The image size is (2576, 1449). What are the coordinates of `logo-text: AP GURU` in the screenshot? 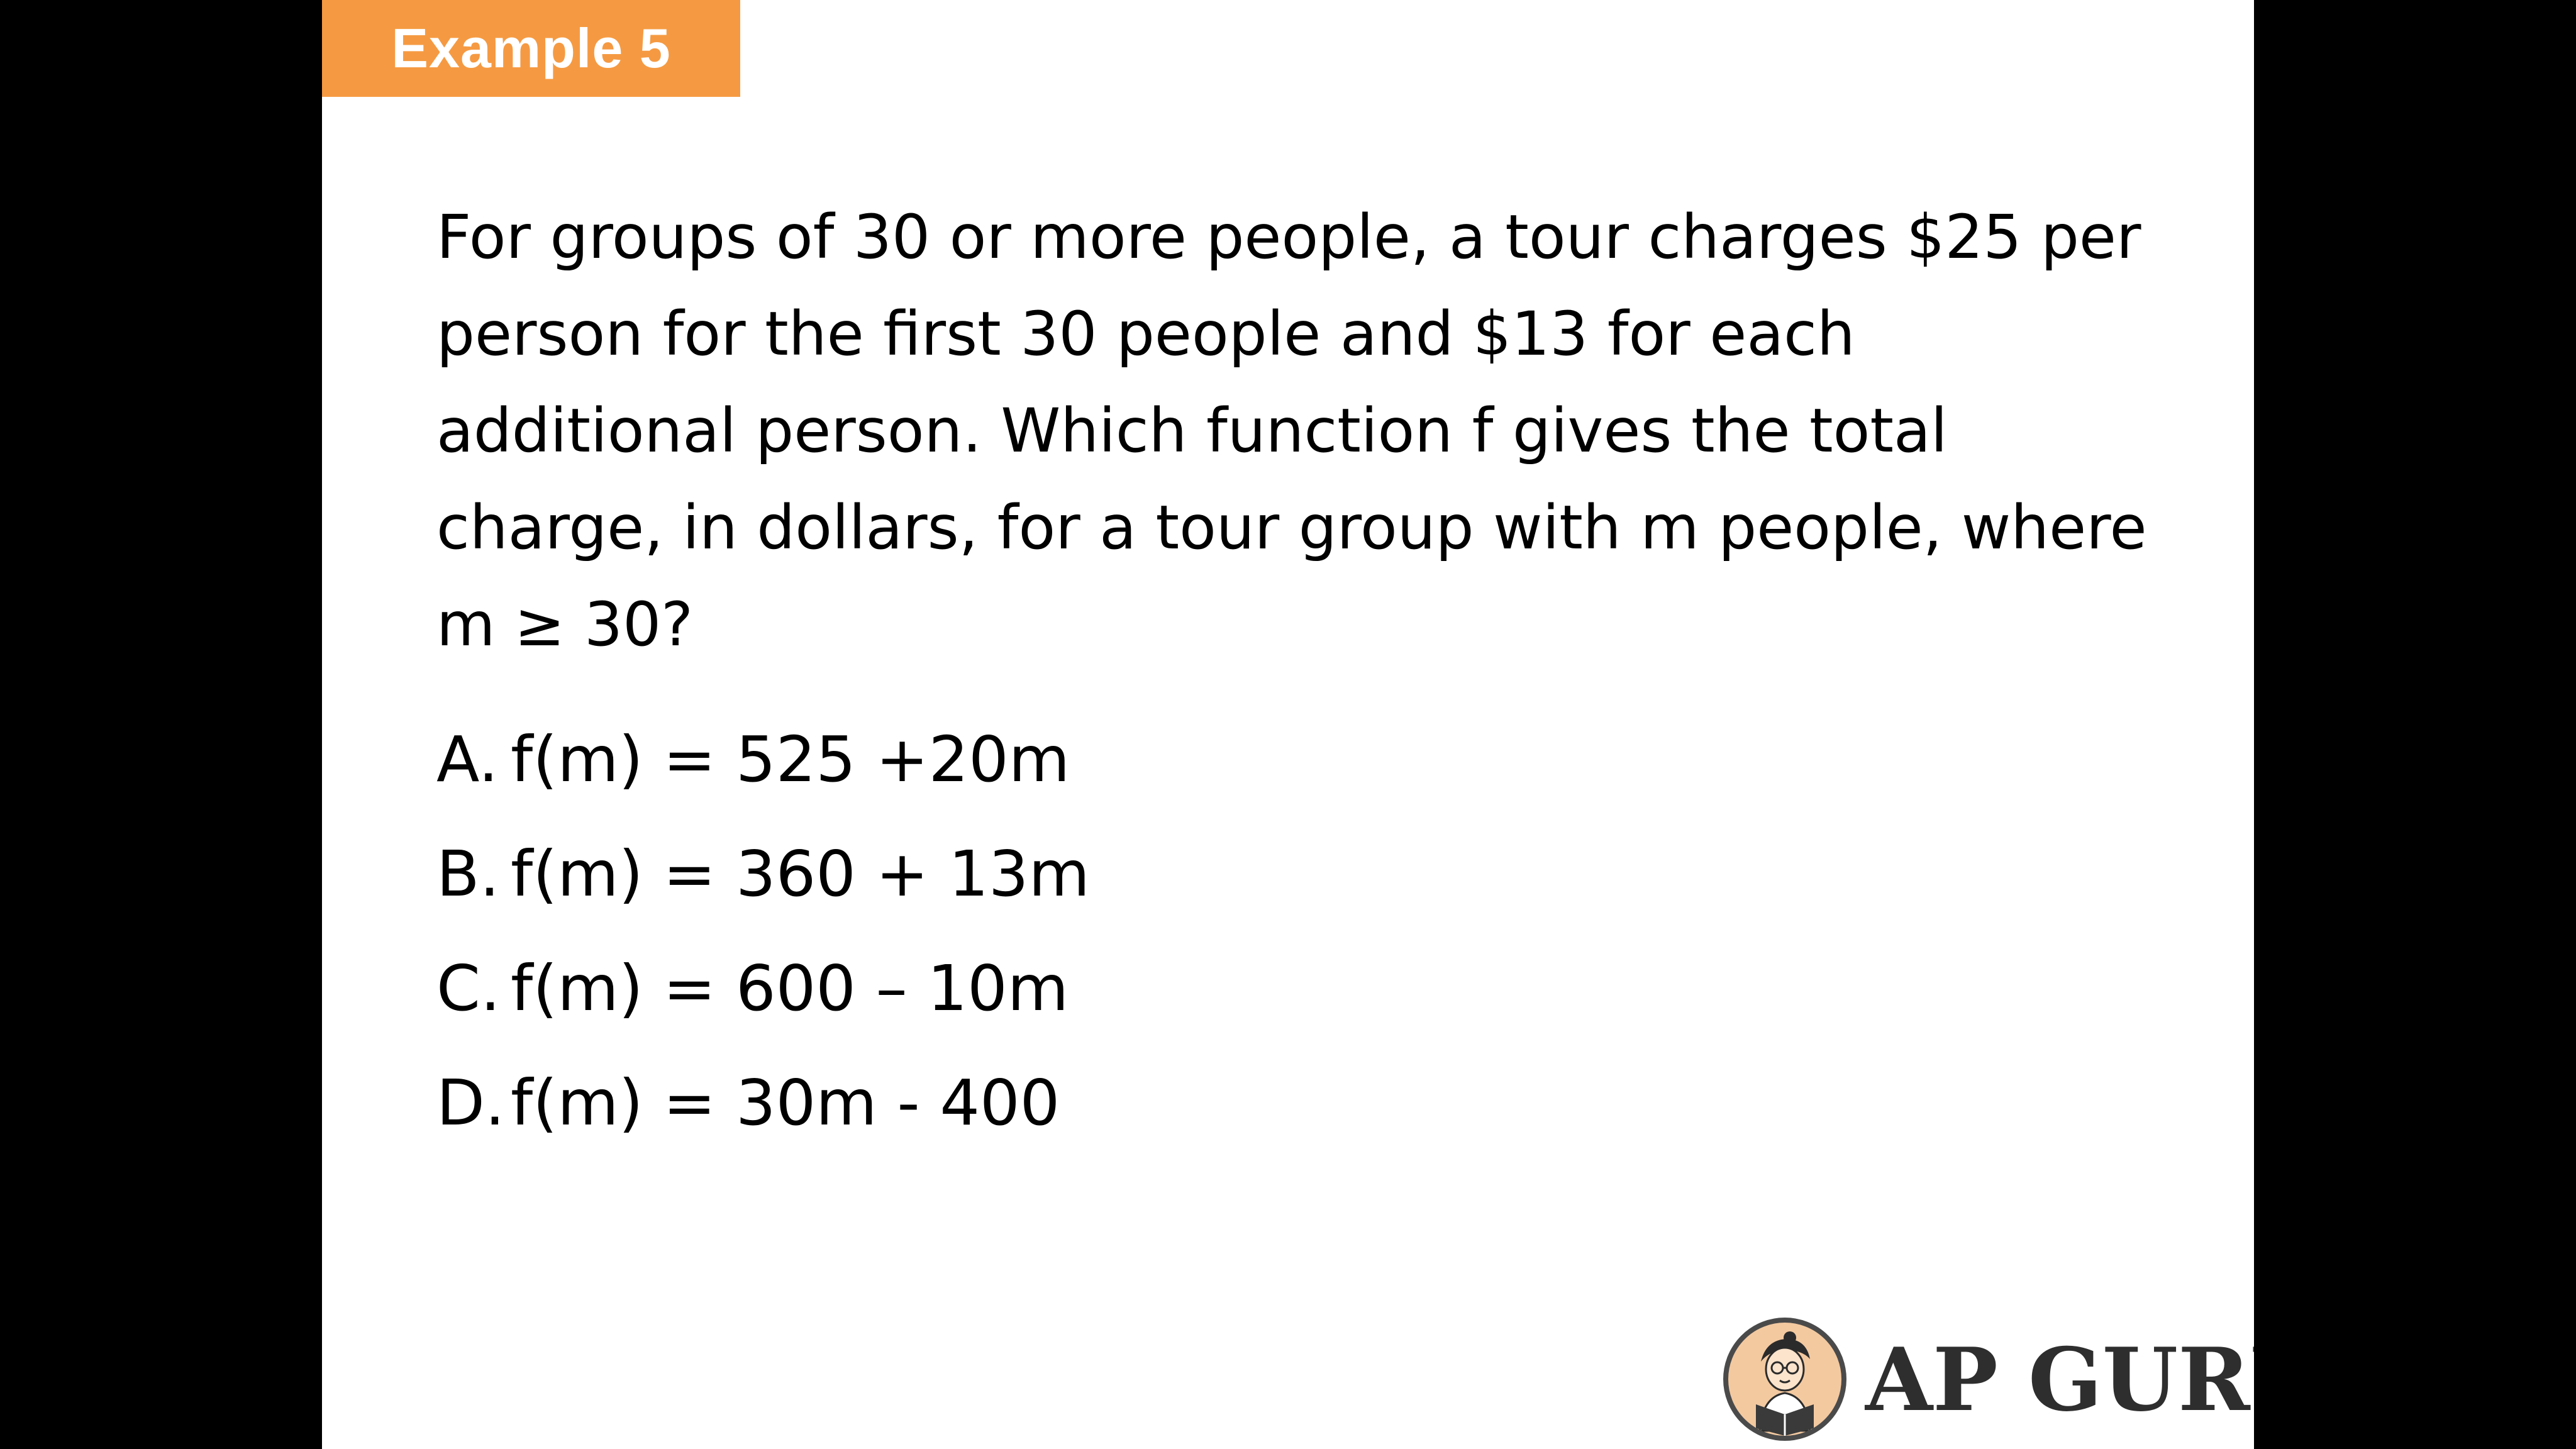 It's located at (2059, 1379).